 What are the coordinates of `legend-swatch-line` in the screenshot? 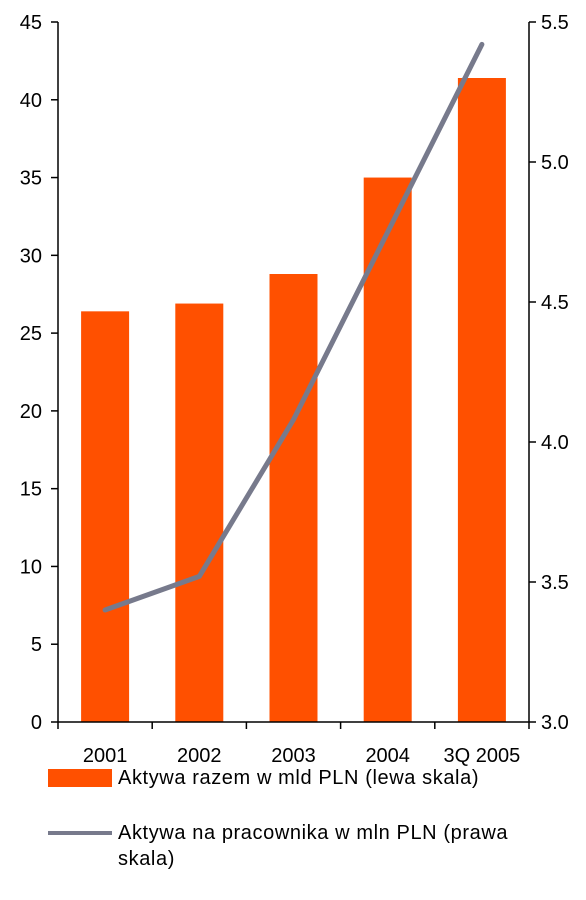 It's located at (80, 833).